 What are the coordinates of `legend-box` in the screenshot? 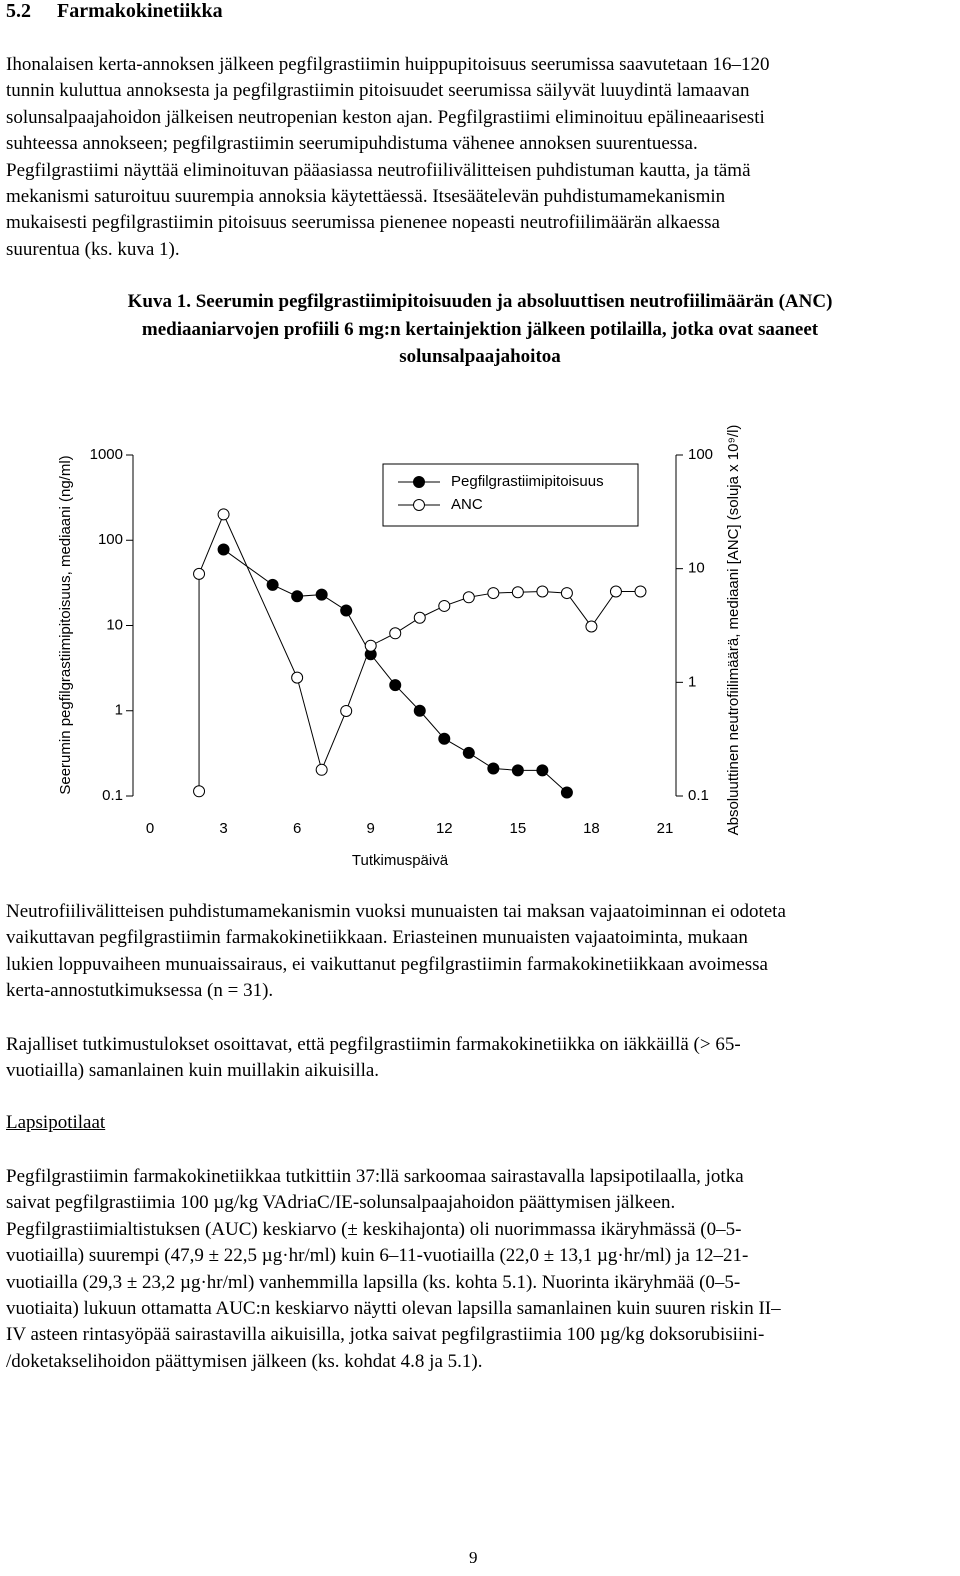 It's located at (510, 495).